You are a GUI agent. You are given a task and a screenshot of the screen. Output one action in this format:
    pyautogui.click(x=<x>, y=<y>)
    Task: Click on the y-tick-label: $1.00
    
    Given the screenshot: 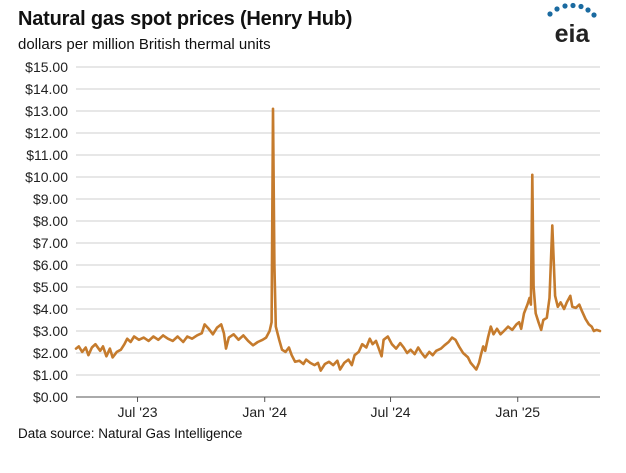 What is the action you would take?
    pyautogui.click(x=50, y=375)
    